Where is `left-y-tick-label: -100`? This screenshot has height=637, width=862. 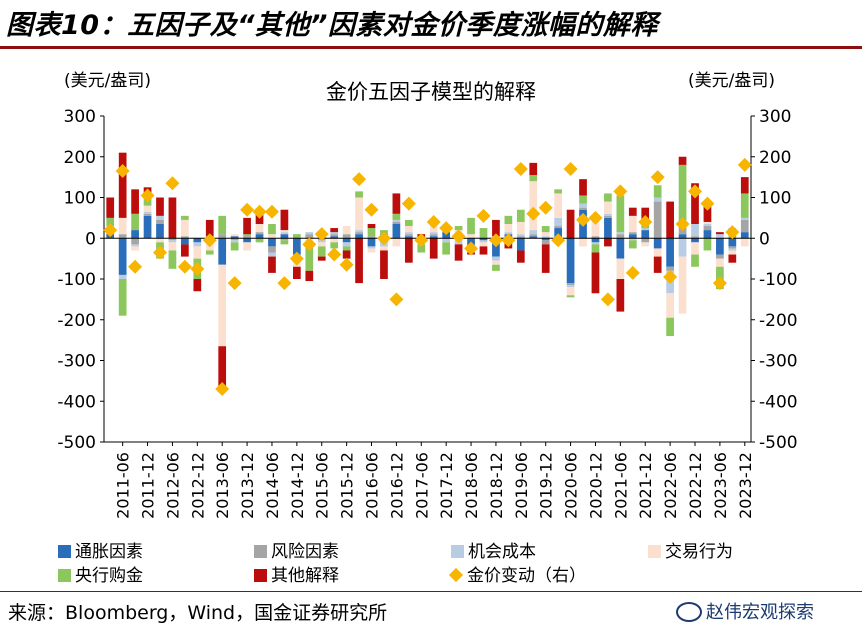 left-y-tick-label: -100 is located at coordinates (76, 280).